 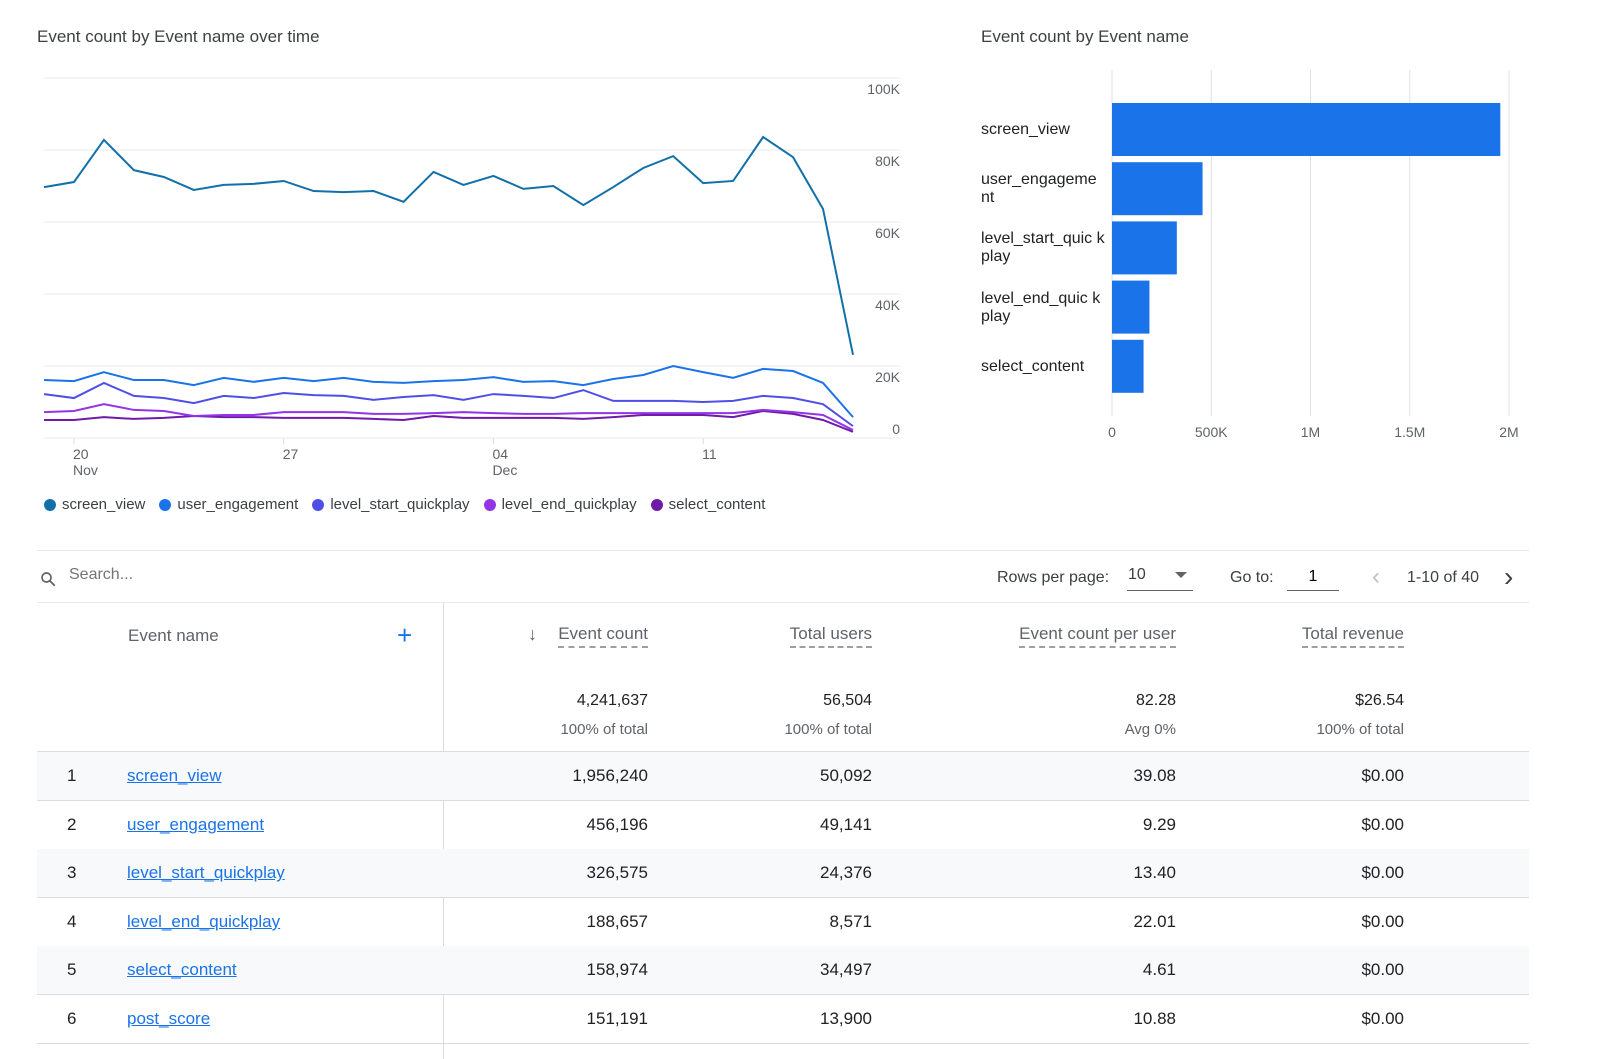 What do you see at coordinates (1150, 729) in the screenshot?
I see `total-per-user-sub: Avg 0%` at bounding box center [1150, 729].